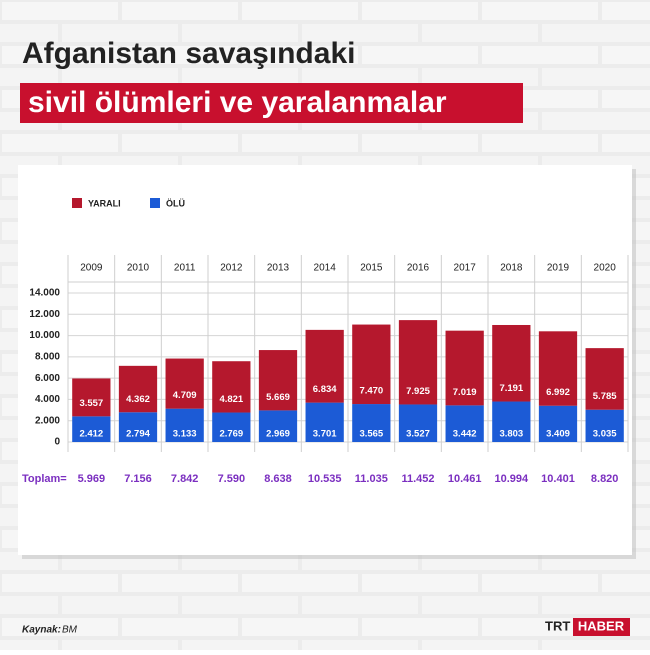  Describe the element at coordinates (371, 434) in the screenshot. I see `value-label: 3.565` at that location.